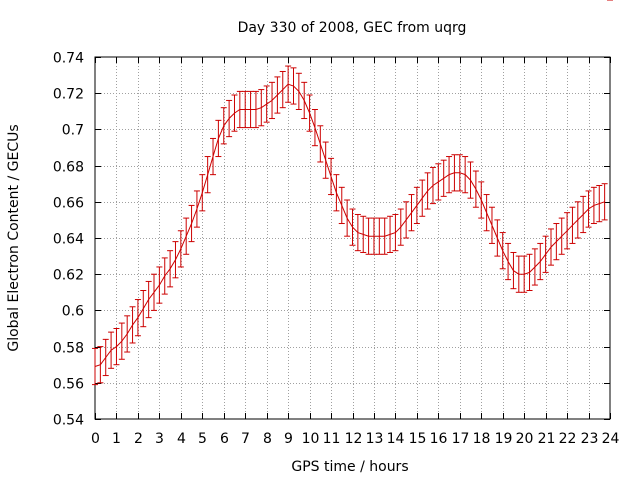 This screenshot has height=480, width=640. Describe the element at coordinates (504, 439) in the screenshot. I see `x-tick-label: 19` at that location.